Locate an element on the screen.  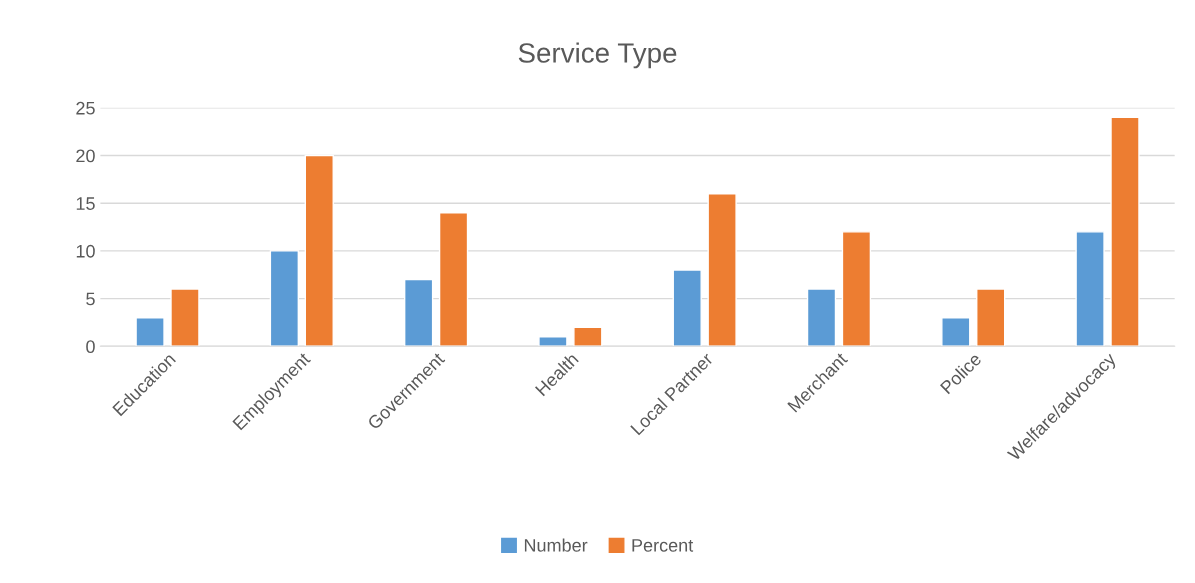
chart-title: Service Type is located at coordinates (597, 55).